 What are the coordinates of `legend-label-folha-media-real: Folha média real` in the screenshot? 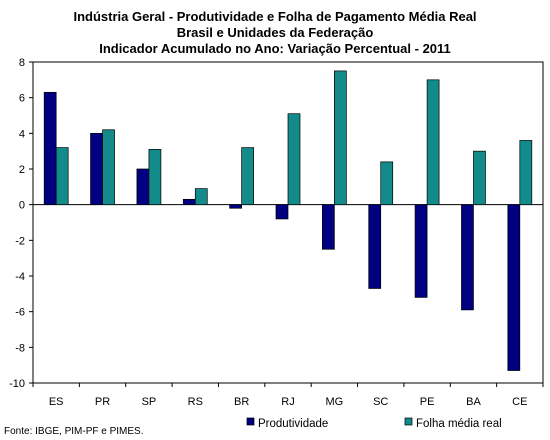 It's located at (459, 424).